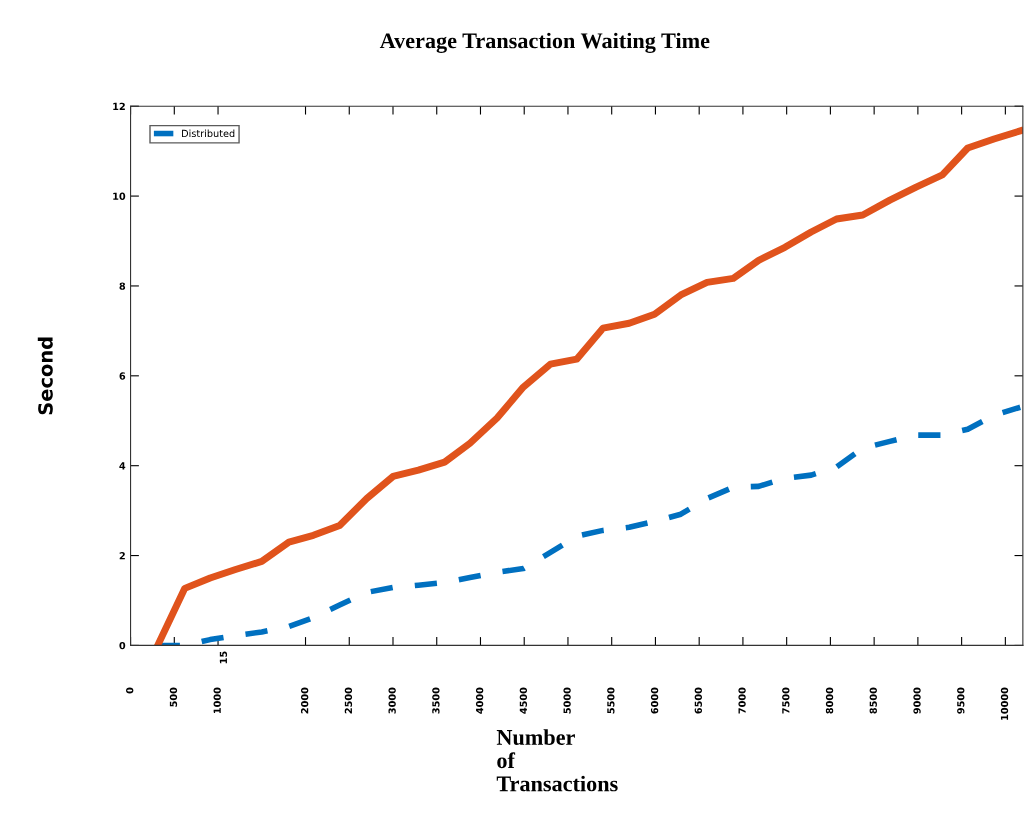 This screenshot has width=1028, height=817. What do you see at coordinates (917, 700) in the screenshot?
I see `x-tick-label: 9000` at bounding box center [917, 700].